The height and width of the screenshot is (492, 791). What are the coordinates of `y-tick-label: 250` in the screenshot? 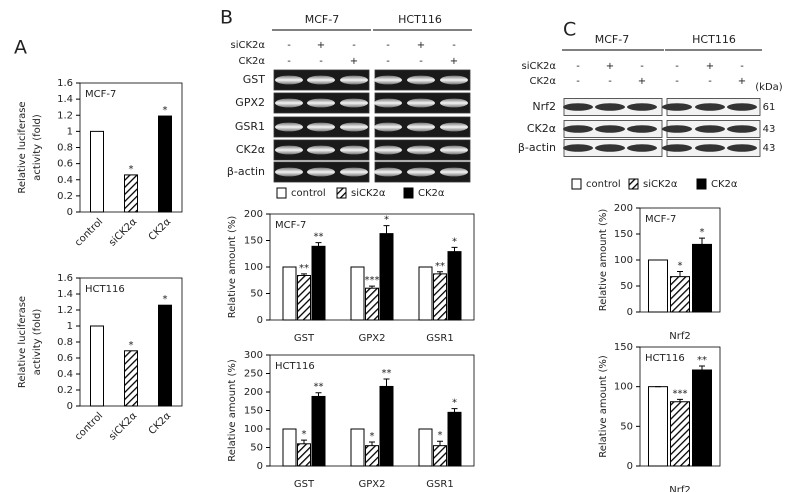 It's located at (253, 374).